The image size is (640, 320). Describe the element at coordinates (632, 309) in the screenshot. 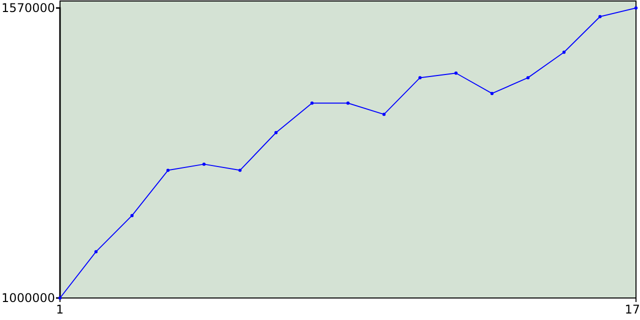

I see `x-tick-label: 17` at that location.